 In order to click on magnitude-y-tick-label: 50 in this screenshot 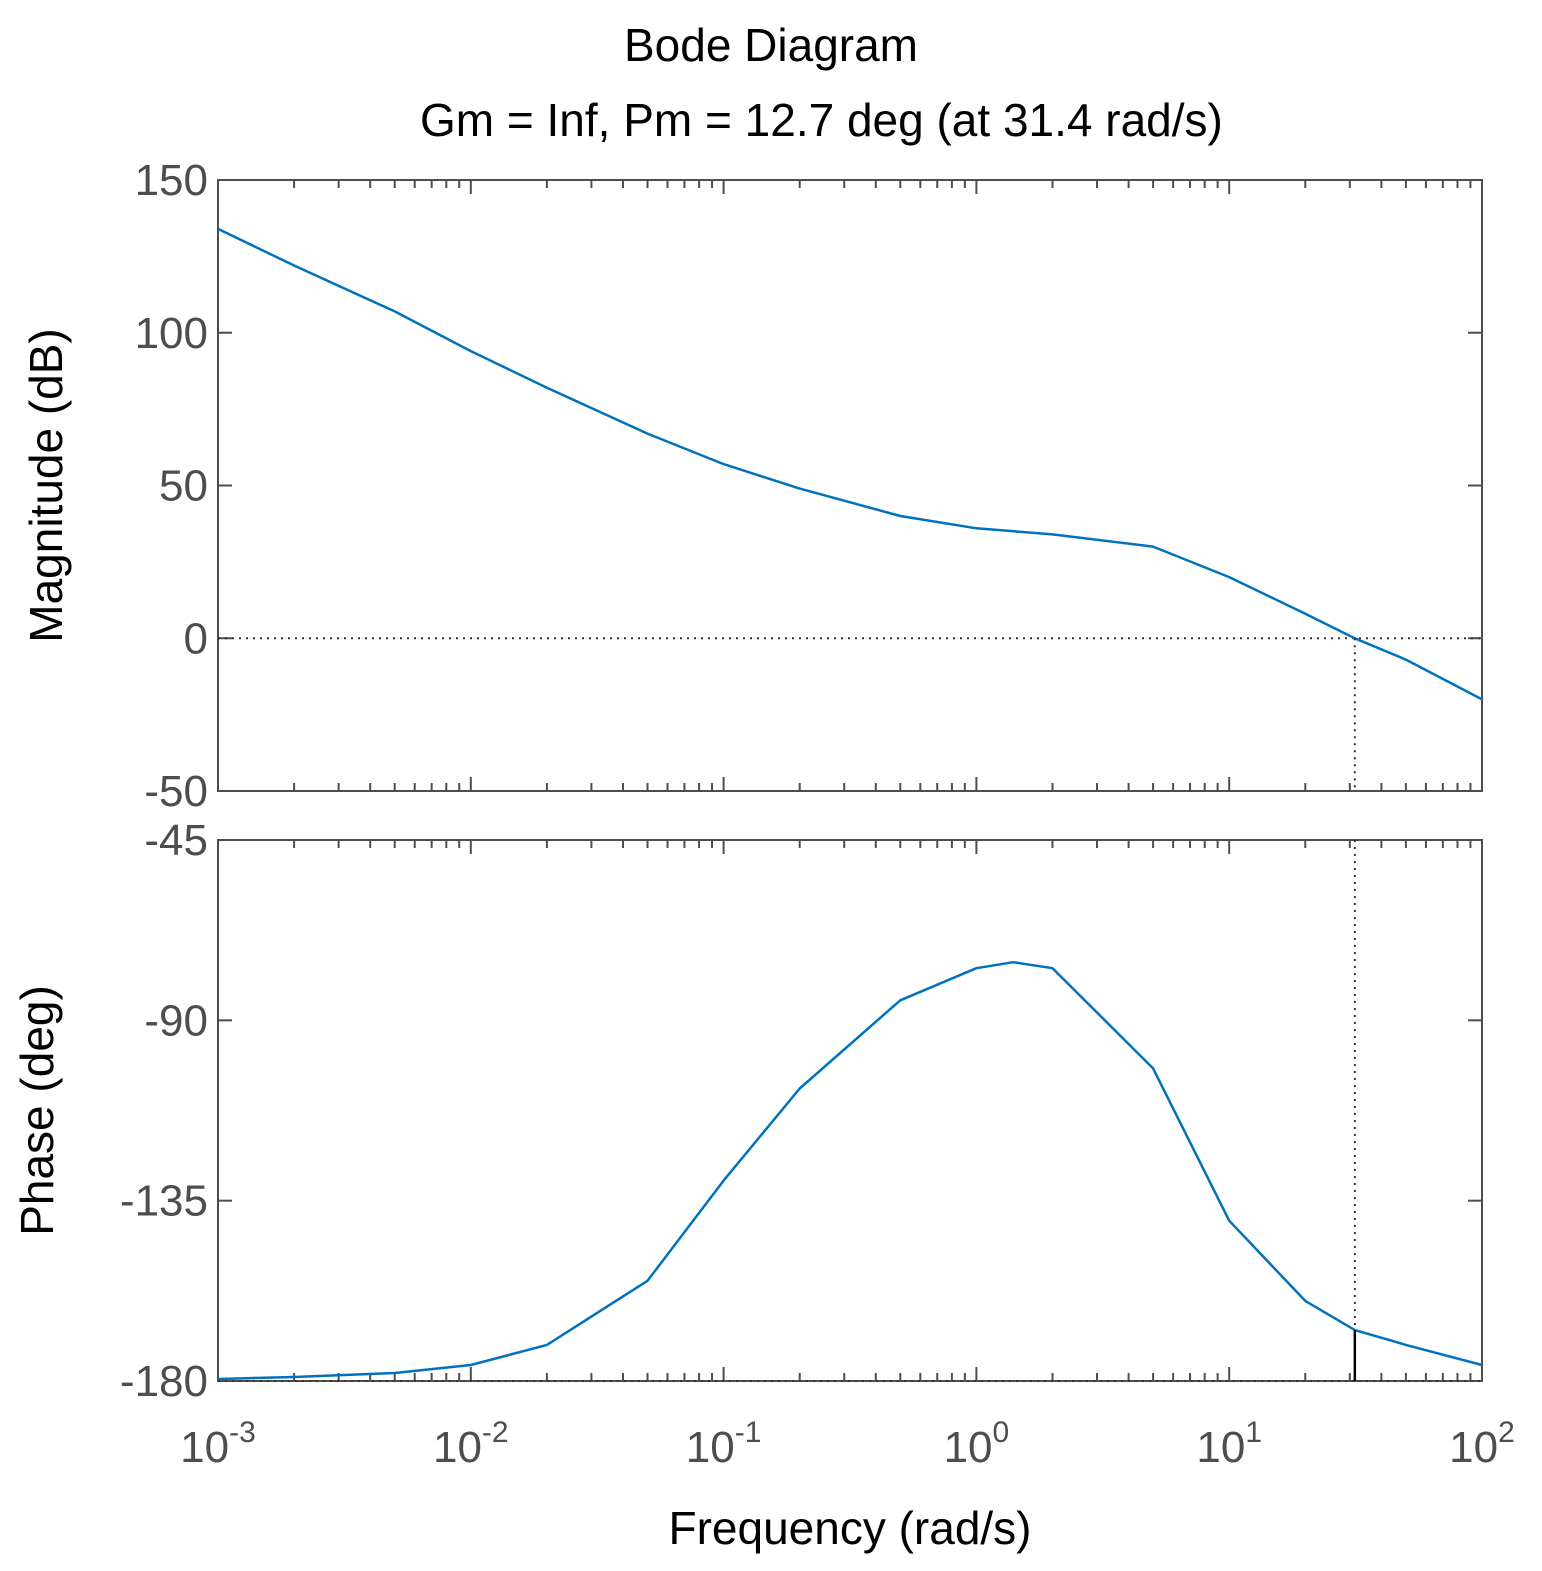, I will do `click(183, 486)`.